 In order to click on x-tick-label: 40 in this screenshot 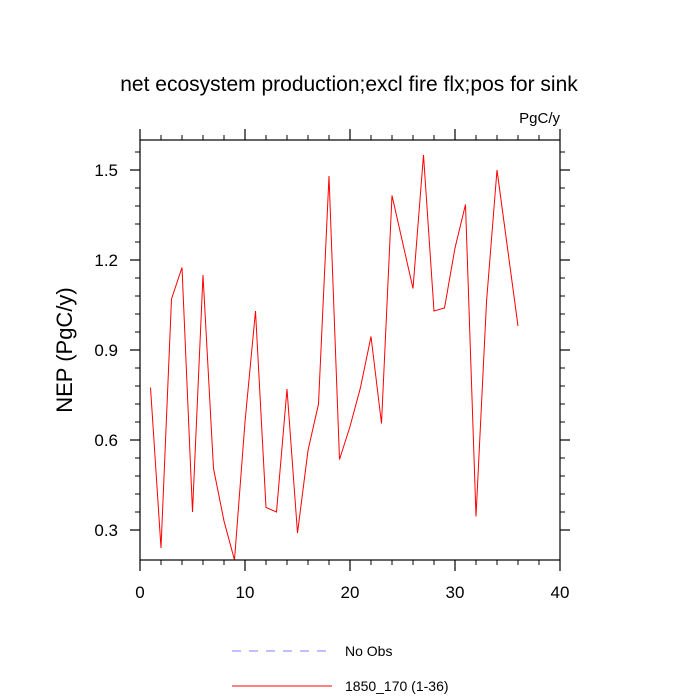, I will do `click(560, 592)`.